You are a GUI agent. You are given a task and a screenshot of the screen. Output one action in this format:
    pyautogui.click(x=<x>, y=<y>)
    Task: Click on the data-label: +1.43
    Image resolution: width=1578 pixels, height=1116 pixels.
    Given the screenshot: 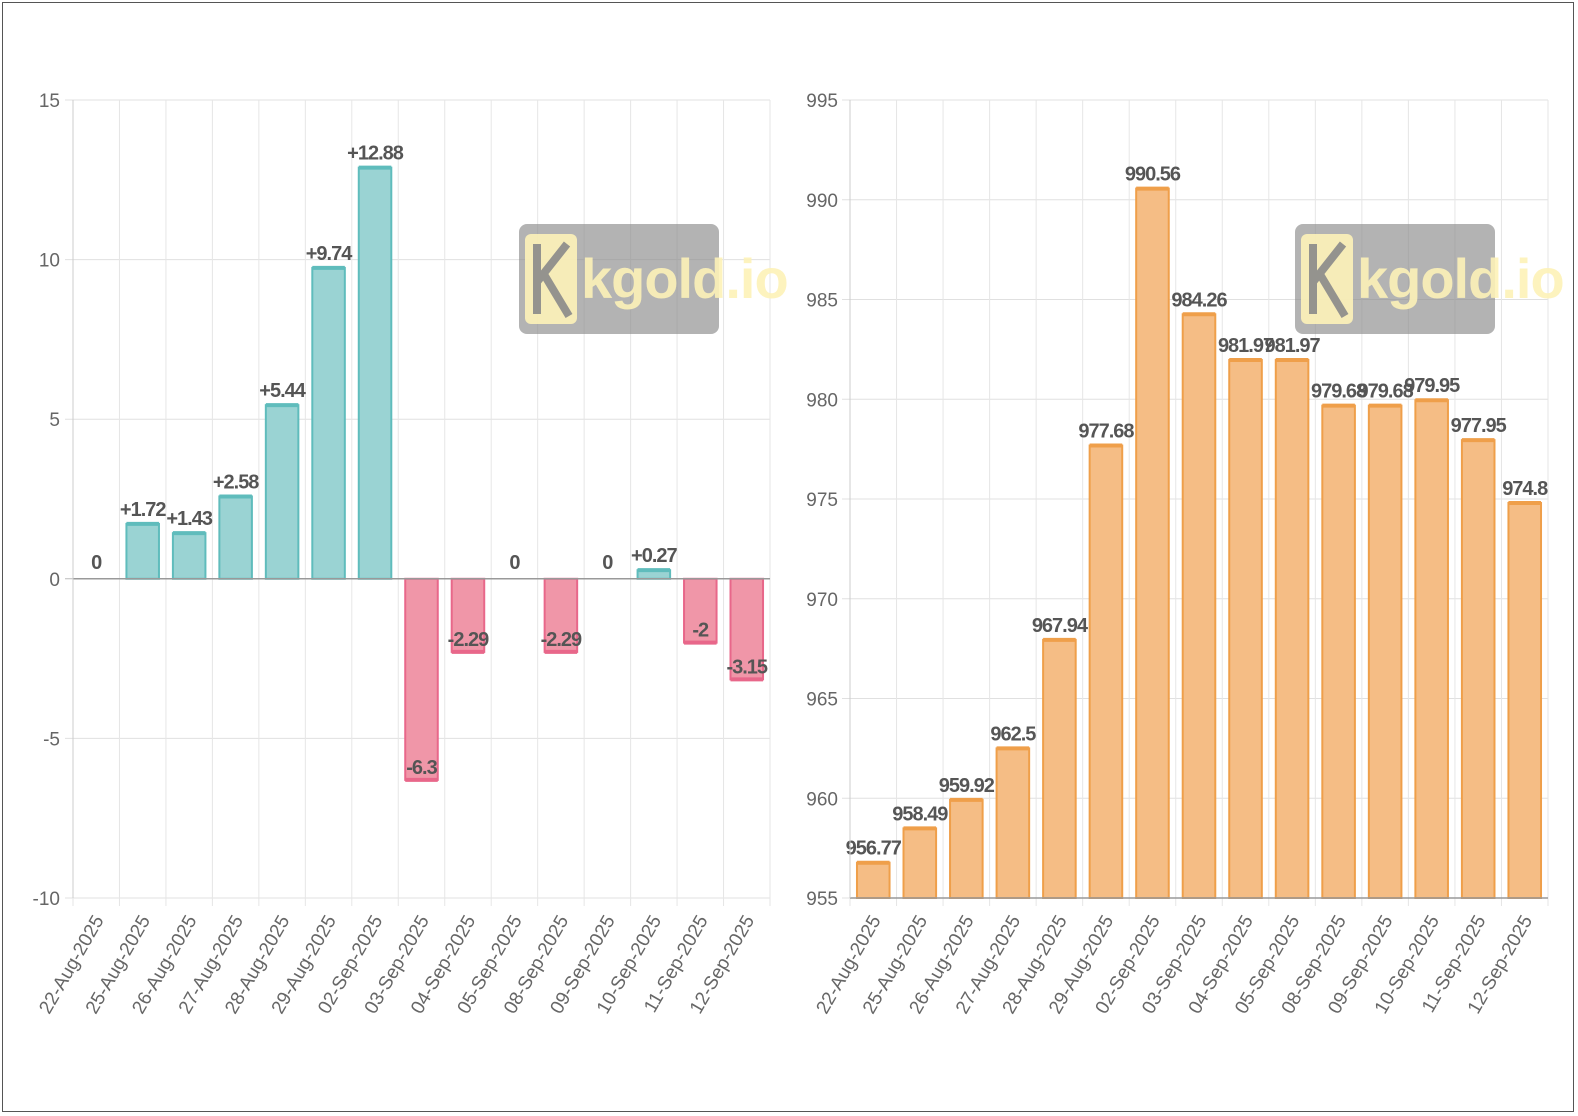 What is the action you would take?
    pyautogui.click(x=189, y=519)
    